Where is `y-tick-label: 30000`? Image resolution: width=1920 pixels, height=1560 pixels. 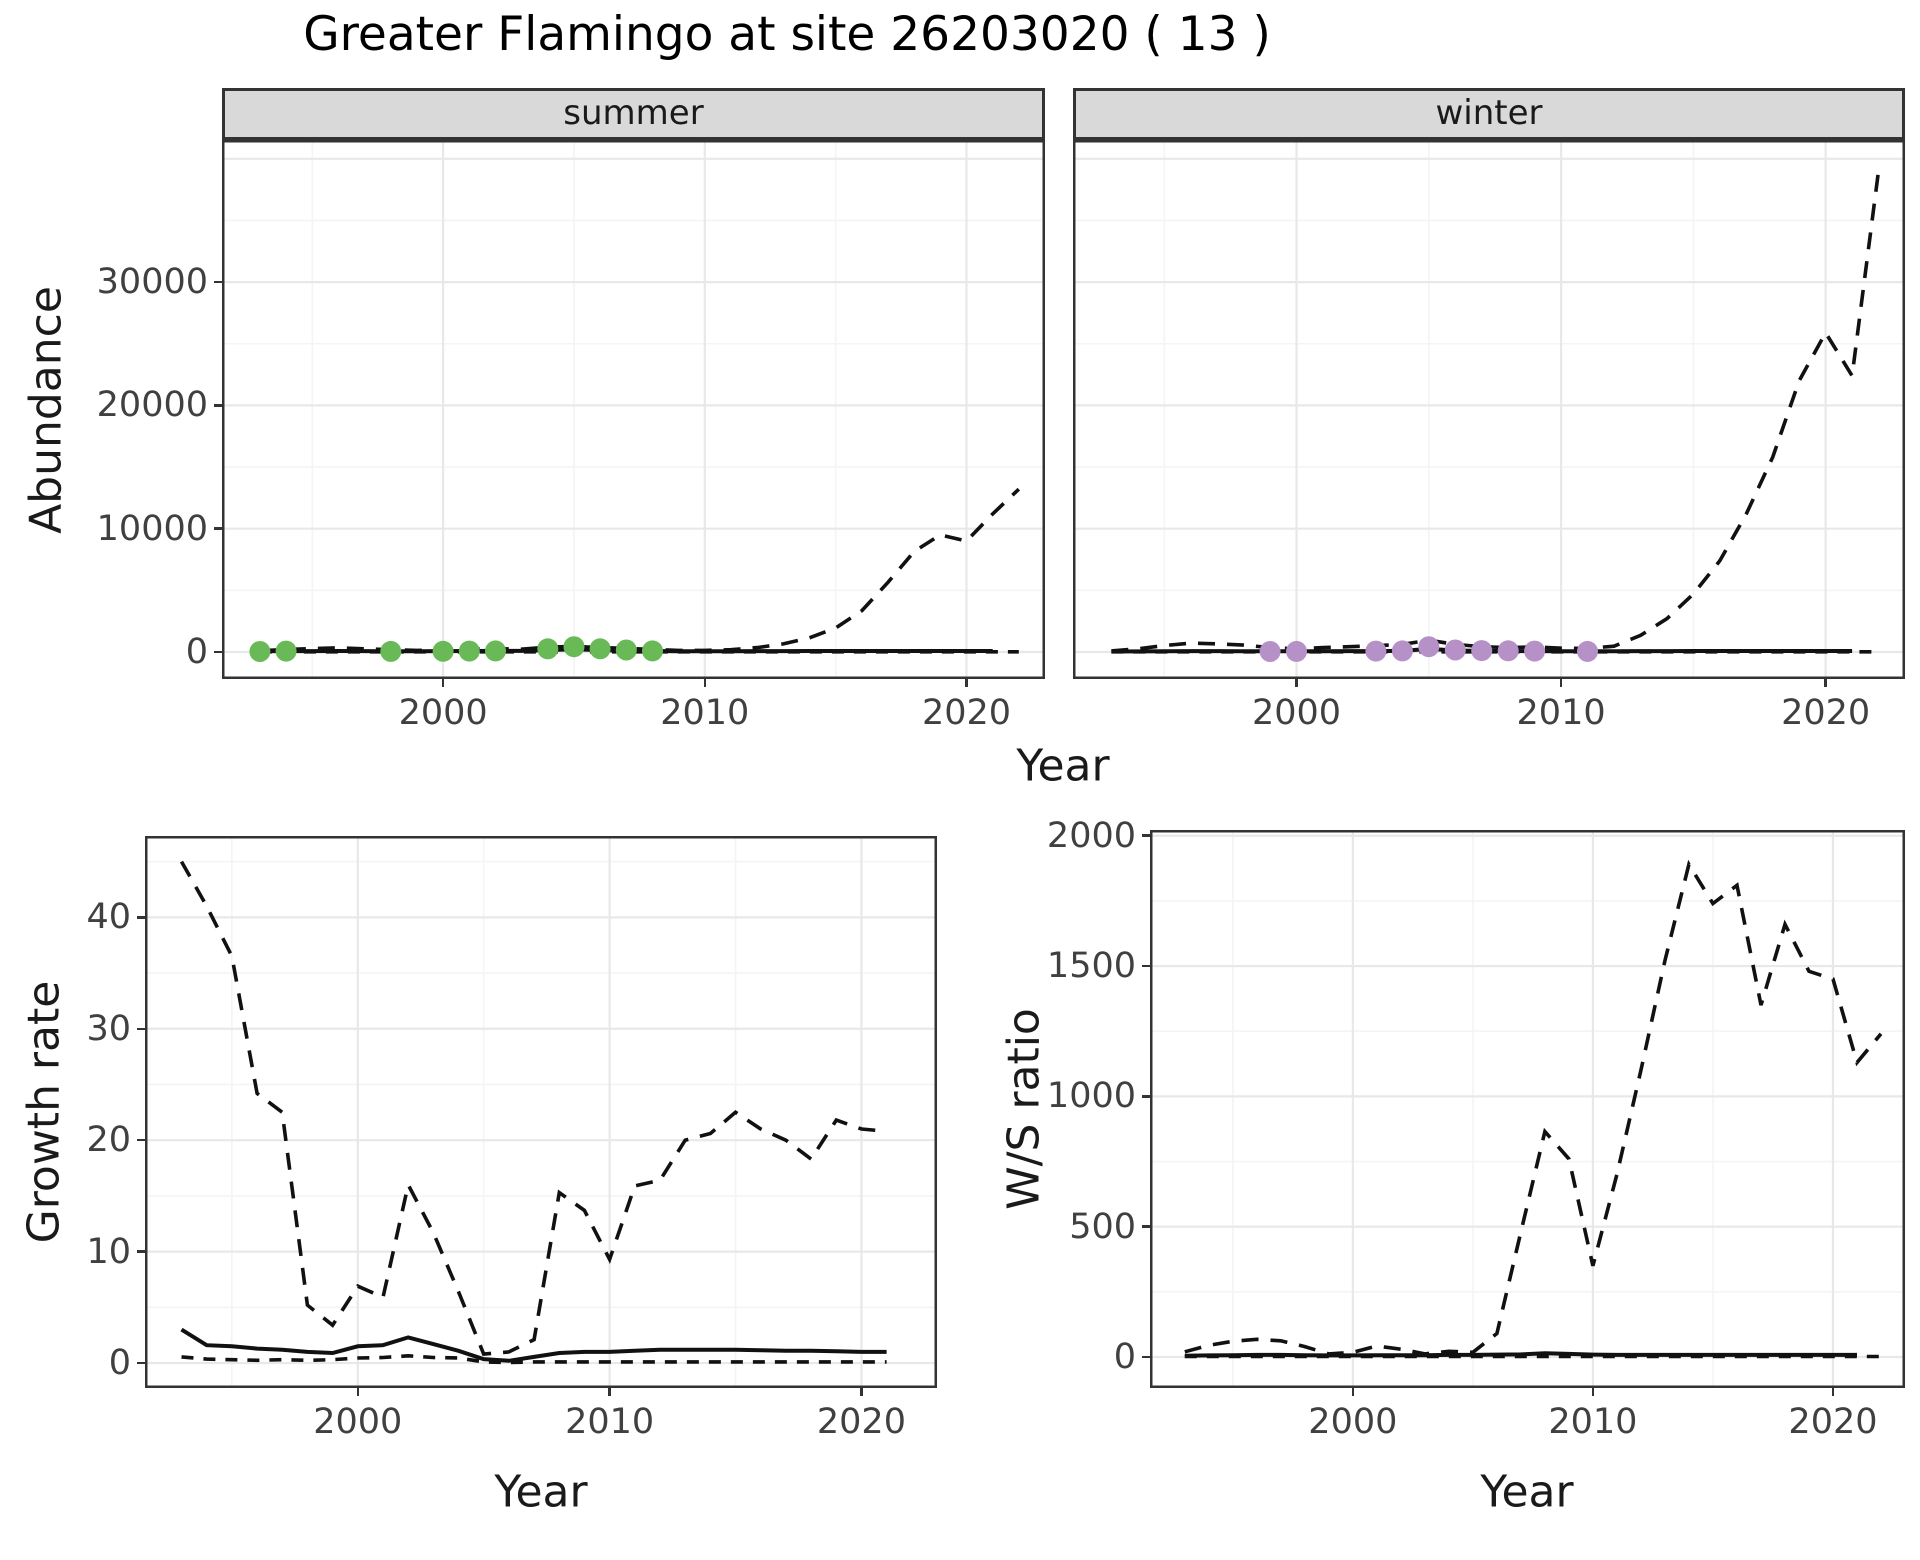
y-tick-label: 30000 is located at coordinates (152, 282).